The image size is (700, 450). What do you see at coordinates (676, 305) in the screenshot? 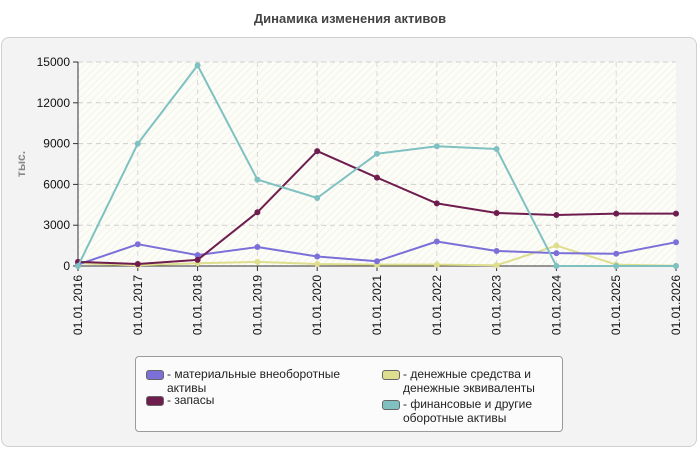
I see `x-tick-label: 01.01.2026` at bounding box center [676, 305].